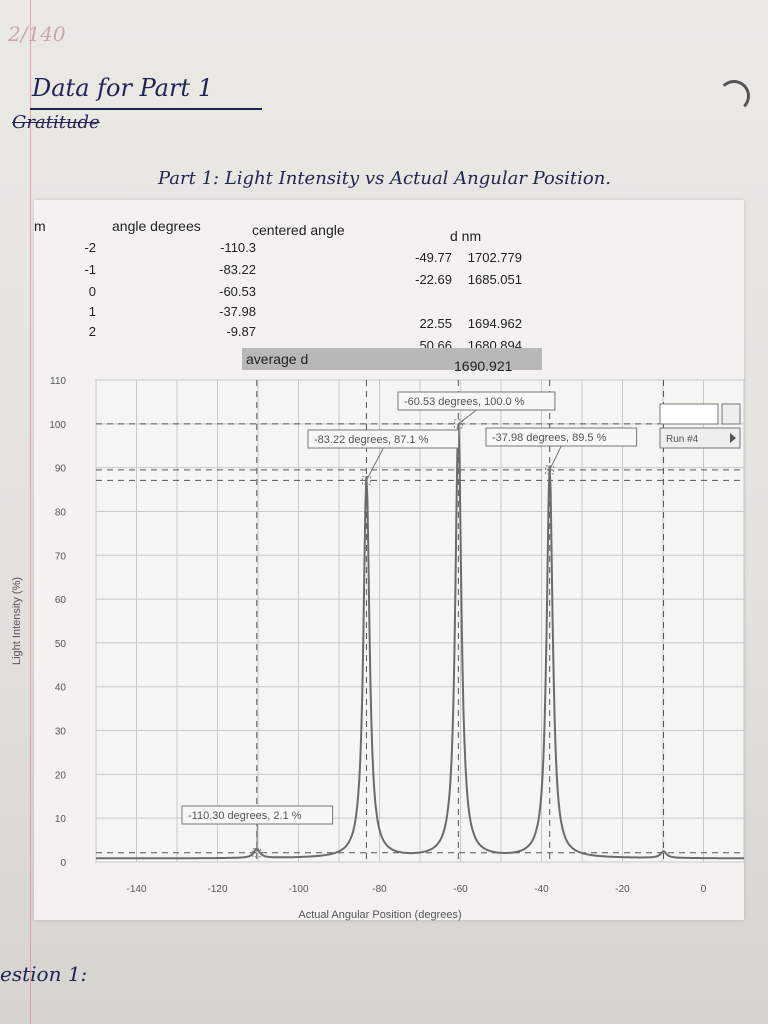  Describe the element at coordinates (541, 889) in the screenshot. I see `x-tick-label: -40` at that location.